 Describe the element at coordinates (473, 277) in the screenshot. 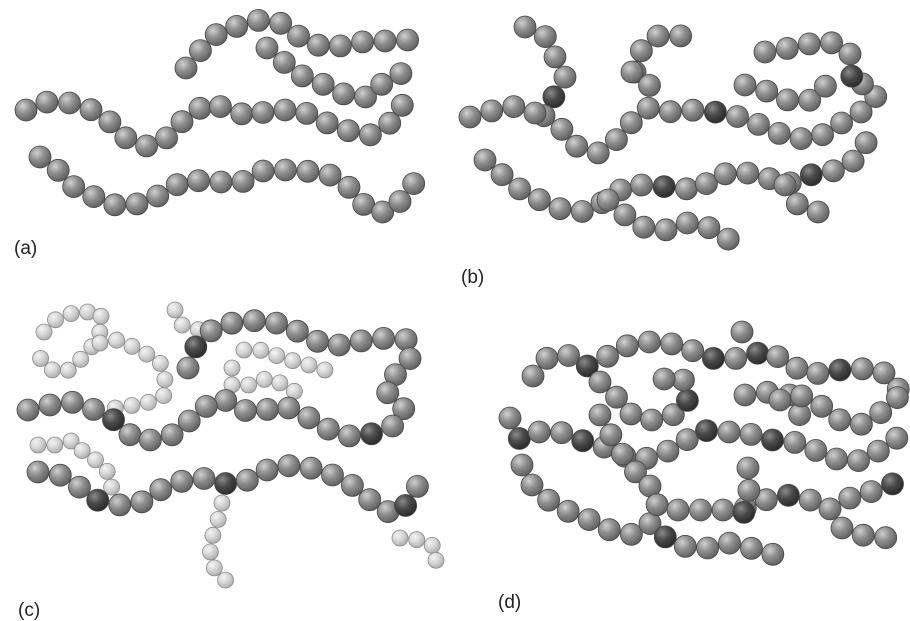

I see `panel-label-b: (b)` at that location.